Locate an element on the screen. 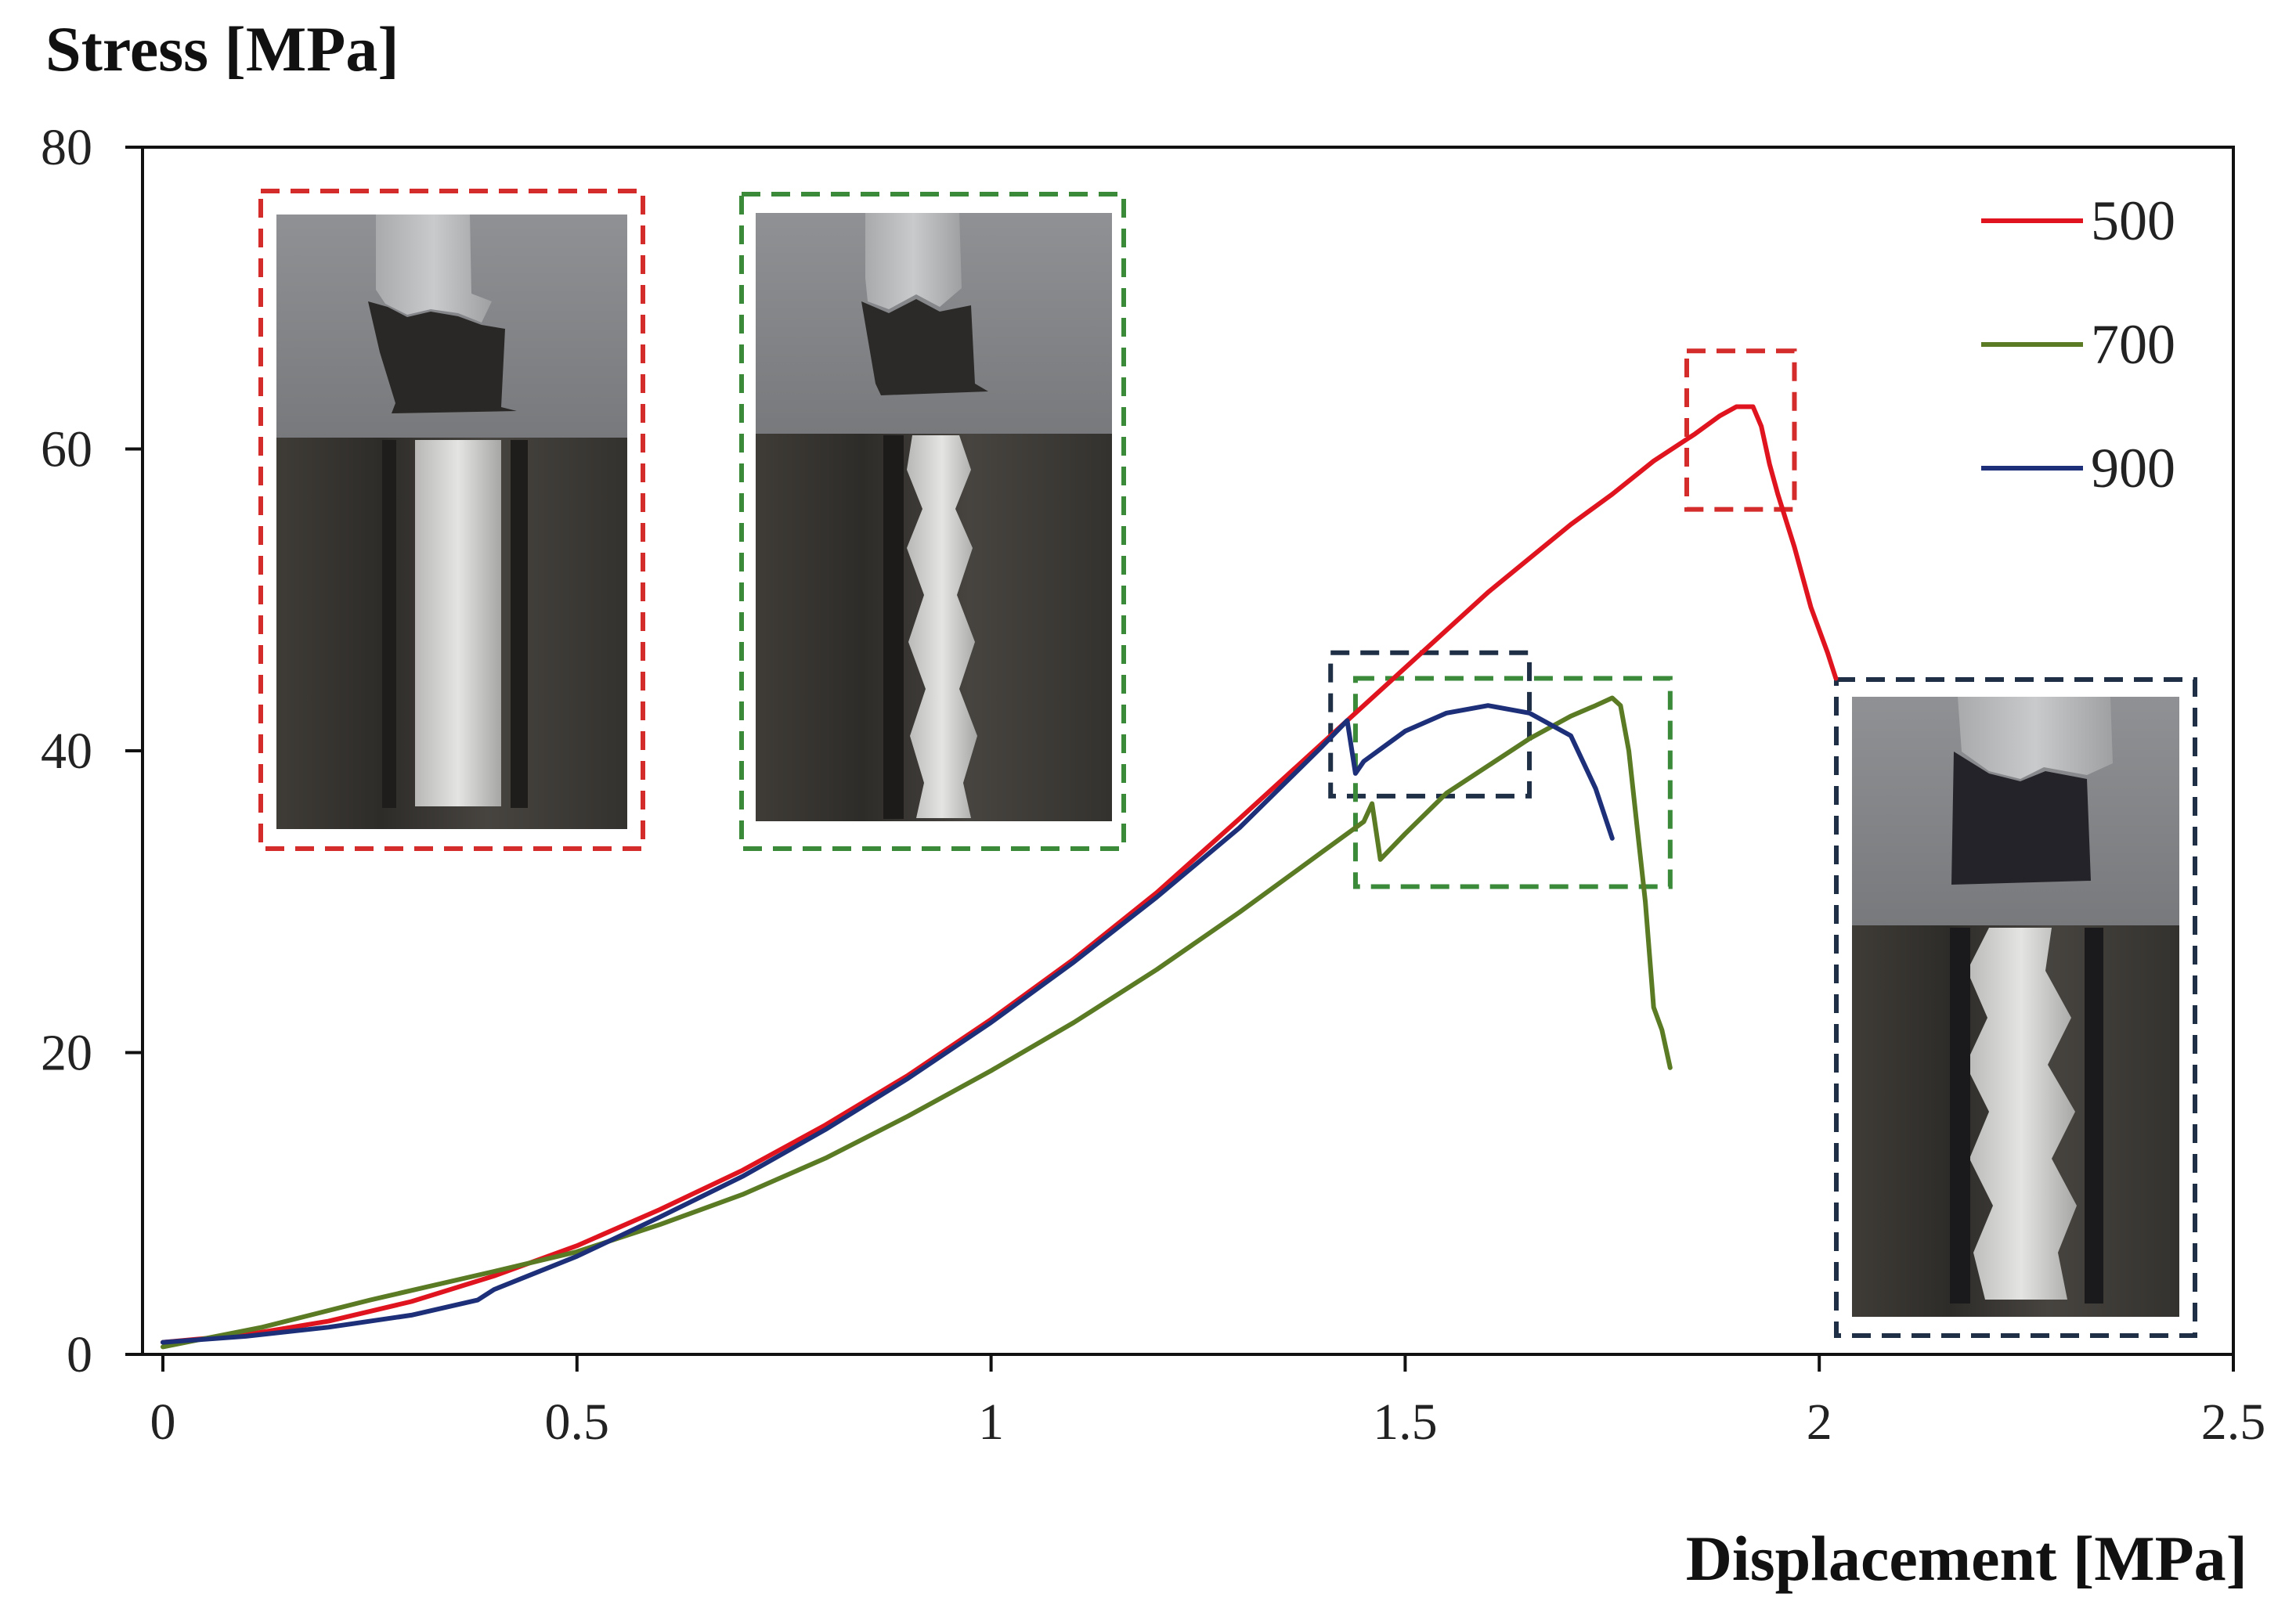 This screenshot has height=1619, width=2296. y-tick-label: 0 is located at coordinates (79, 1354).